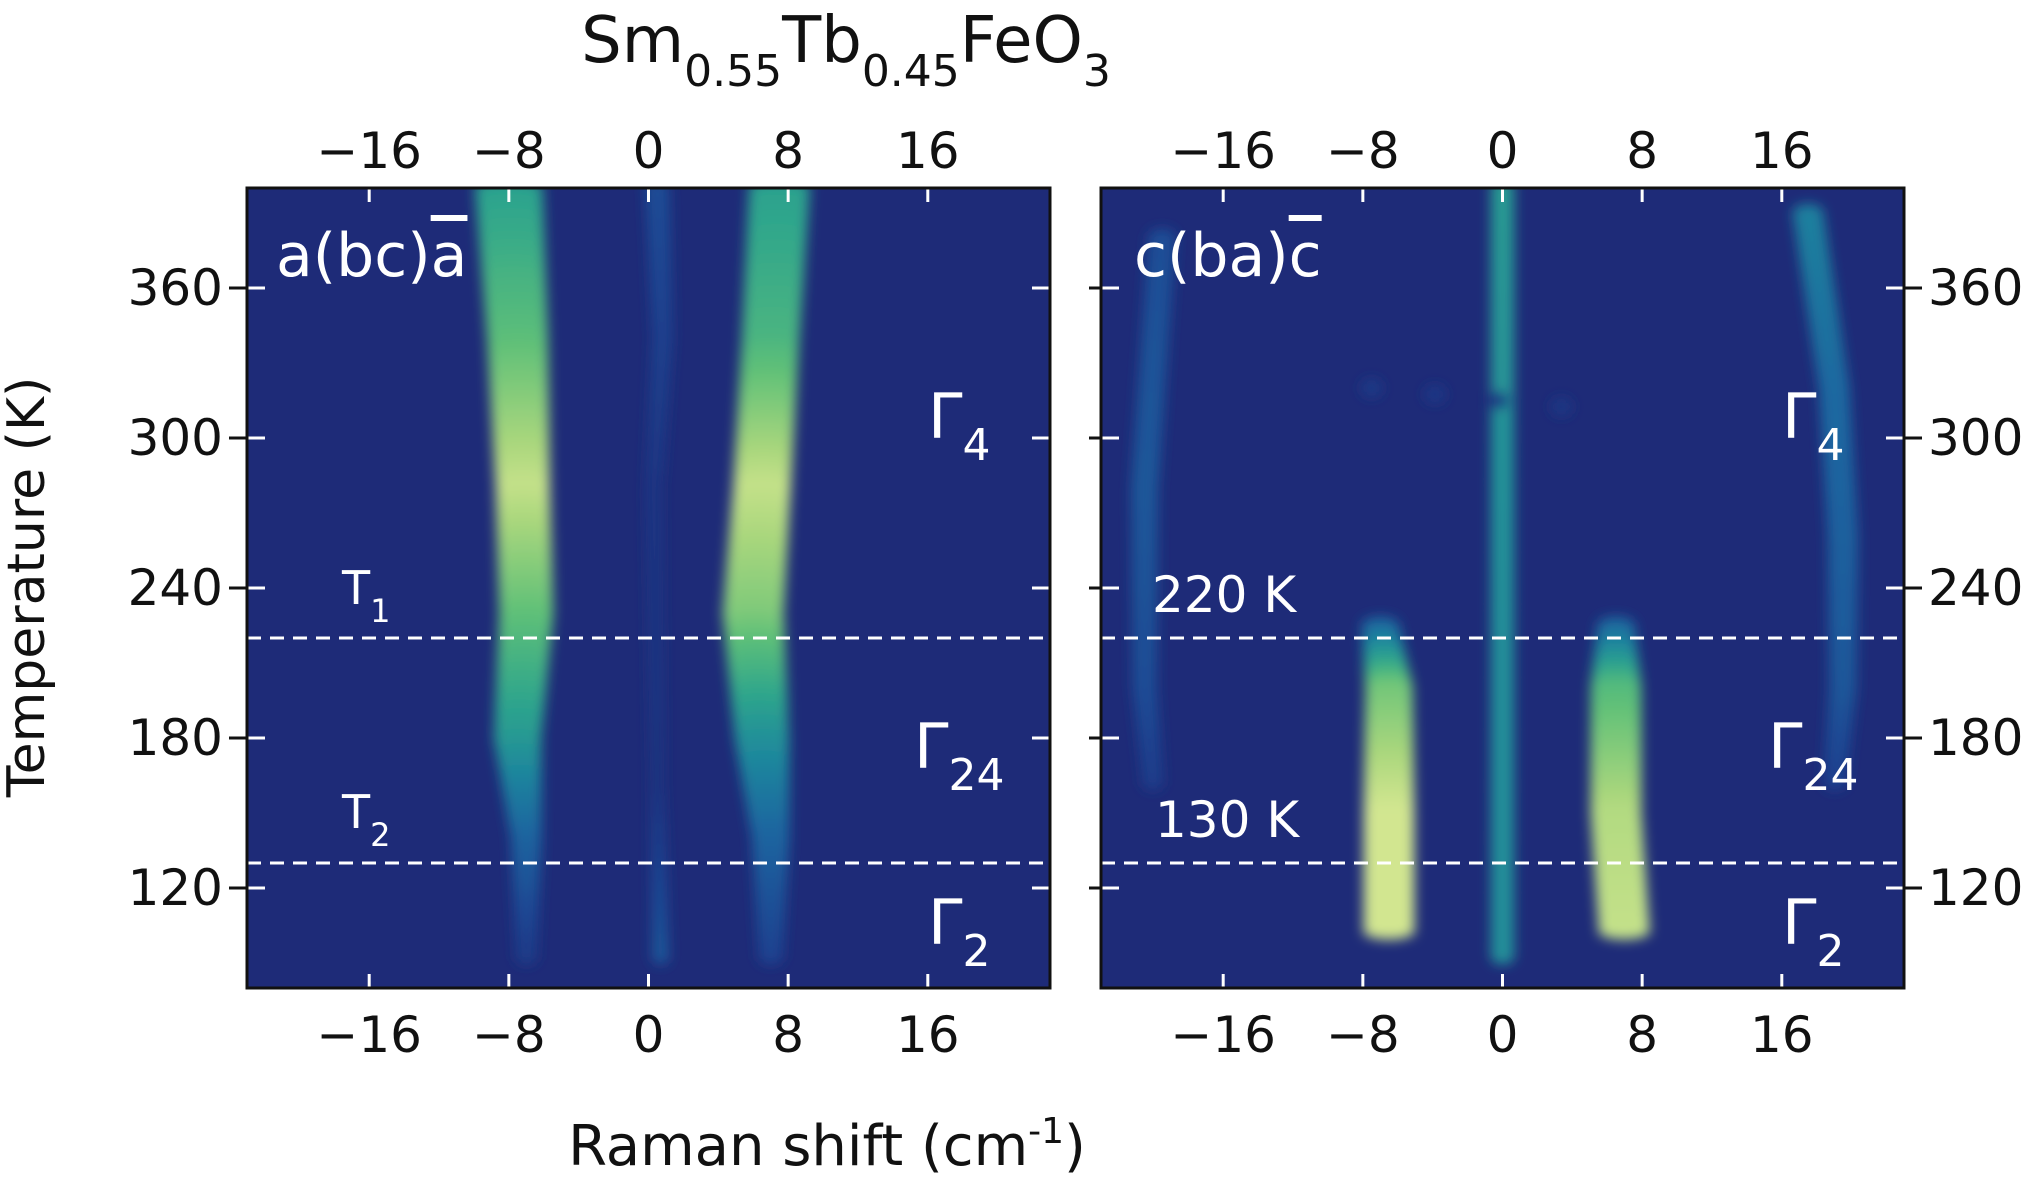 The width and height of the screenshot is (2031, 1181). I want to click on x-axis-label-main: Raman shift (cm, so click(798, 1146).